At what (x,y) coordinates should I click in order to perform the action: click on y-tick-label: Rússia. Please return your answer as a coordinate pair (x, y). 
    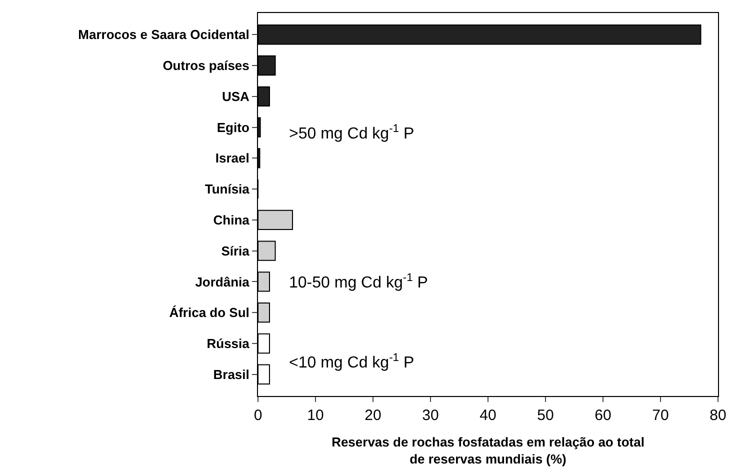
    Looking at the image, I should click on (228, 344).